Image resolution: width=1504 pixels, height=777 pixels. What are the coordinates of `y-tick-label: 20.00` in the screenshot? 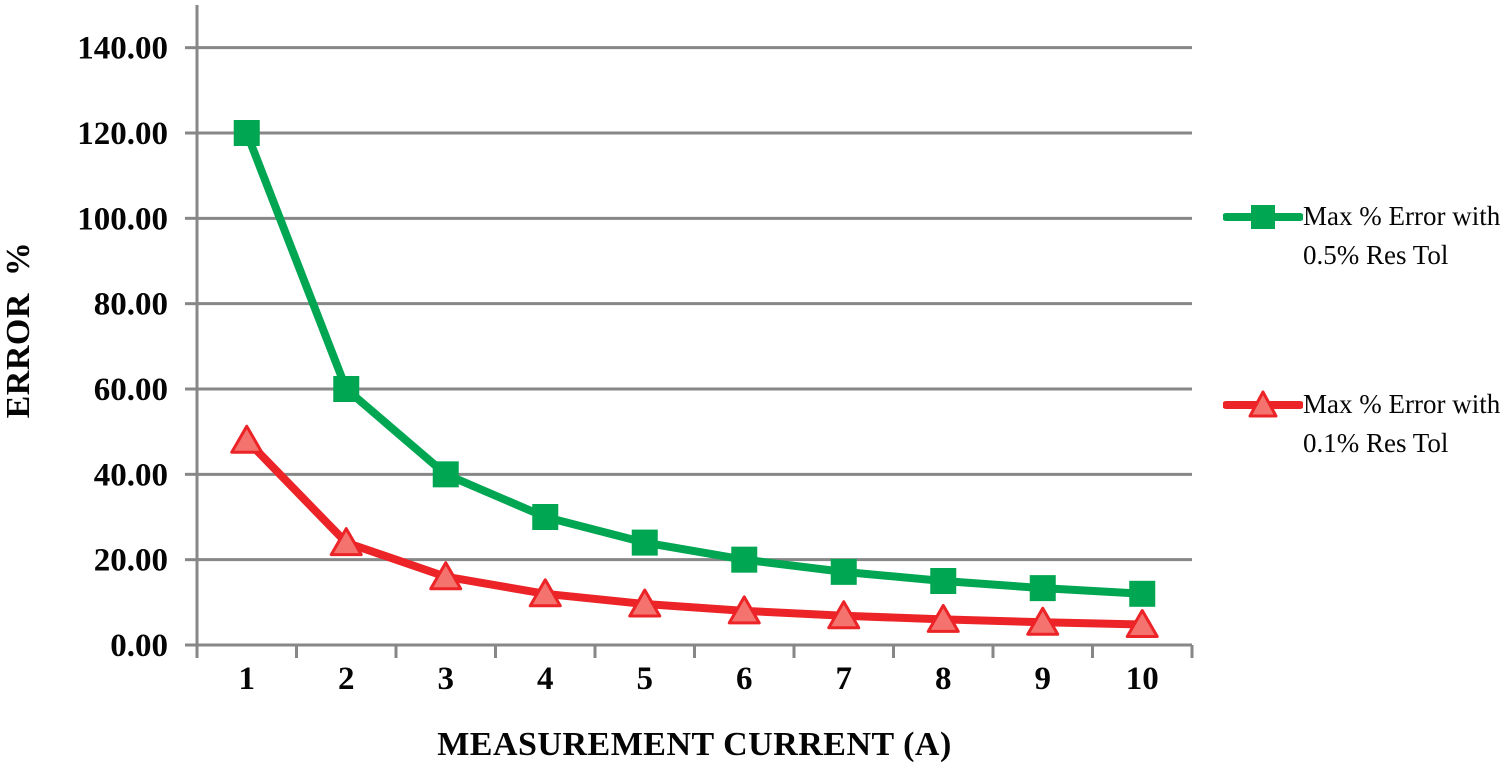 It's located at (131, 561).